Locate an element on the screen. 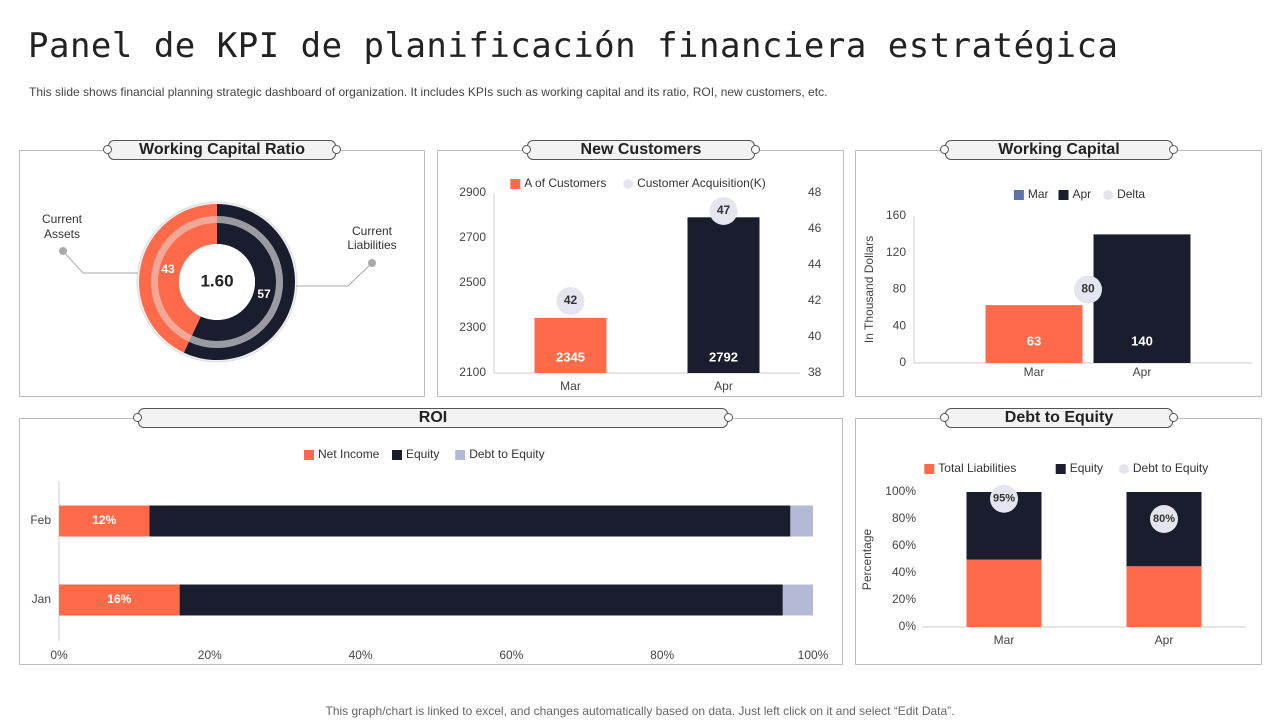 This screenshot has height=720, width=1280. y-axis-title: Percentage is located at coordinates (867, 559).